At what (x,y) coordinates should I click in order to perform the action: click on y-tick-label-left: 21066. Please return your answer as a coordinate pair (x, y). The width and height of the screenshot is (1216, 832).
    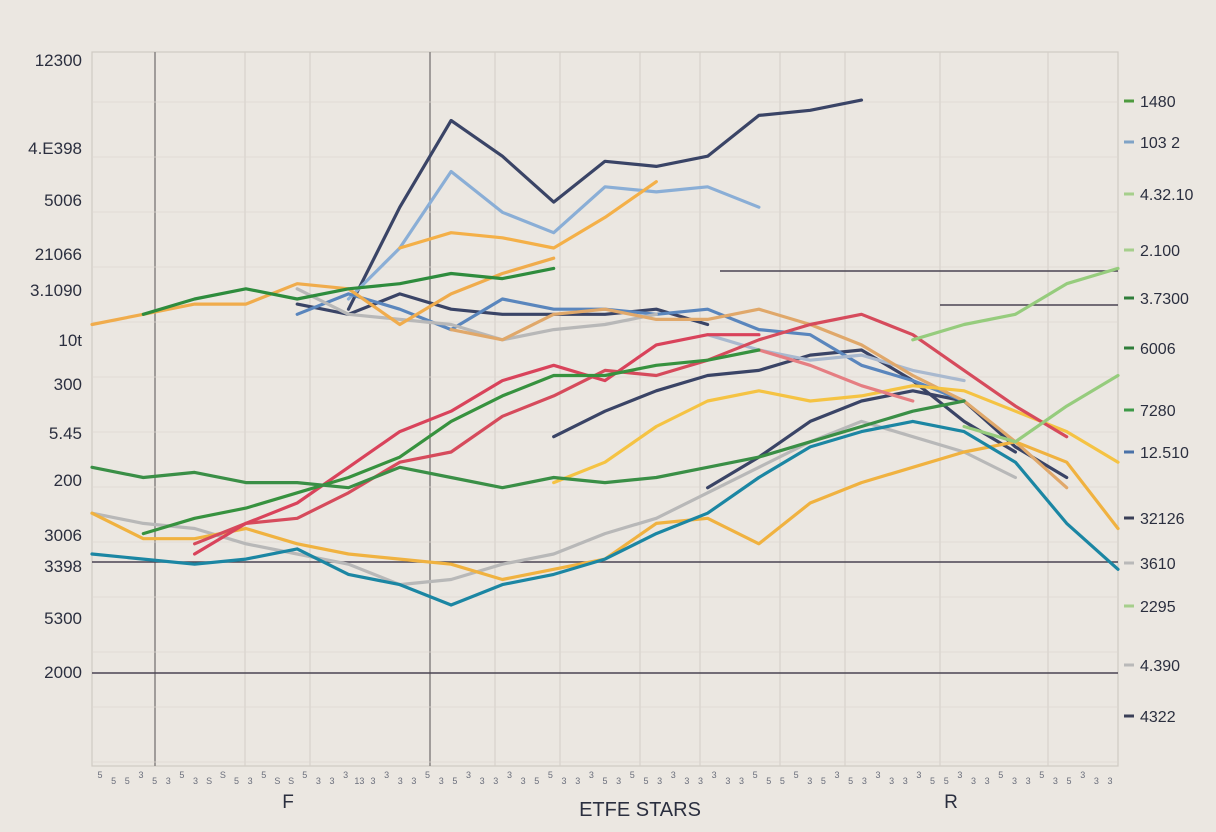
    Looking at the image, I should click on (58, 254).